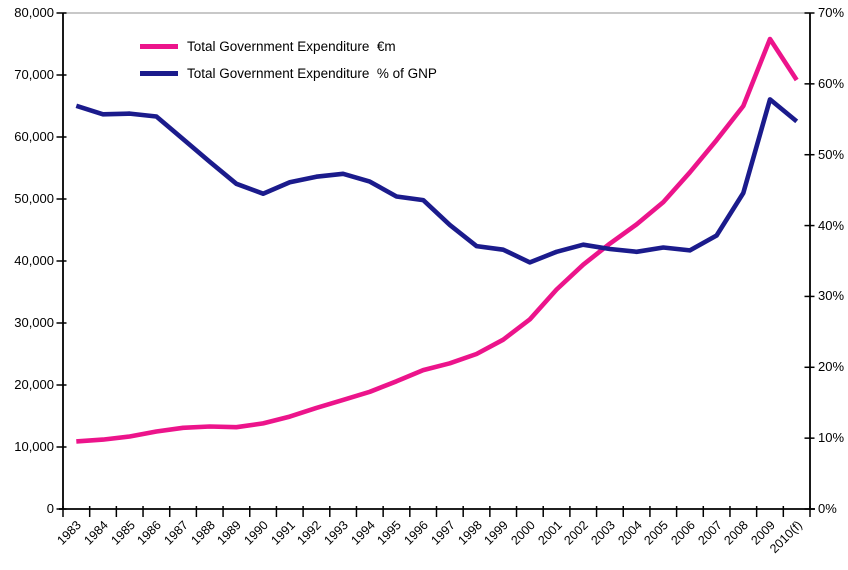 The width and height of the screenshot is (848, 570). I want to click on left-axis-tick-label: 60,000, so click(34, 136).